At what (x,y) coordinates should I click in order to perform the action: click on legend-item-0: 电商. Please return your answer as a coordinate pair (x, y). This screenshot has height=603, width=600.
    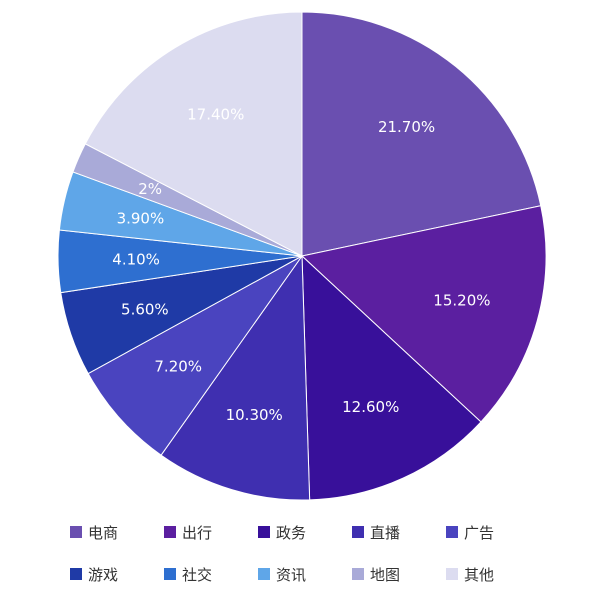
    Looking at the image, I should click on (117, 532).